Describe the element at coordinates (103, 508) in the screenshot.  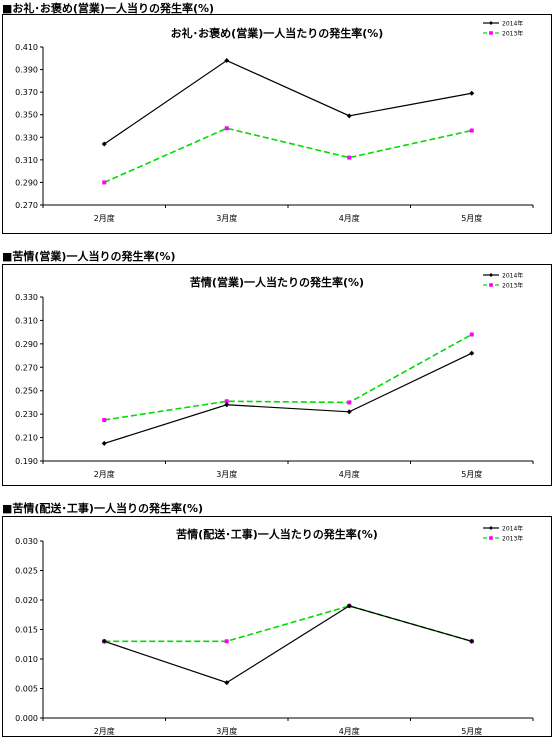
I see `section-heading-3: ■苦情(配送･工事)一人当りの発生率(%)` at that location.